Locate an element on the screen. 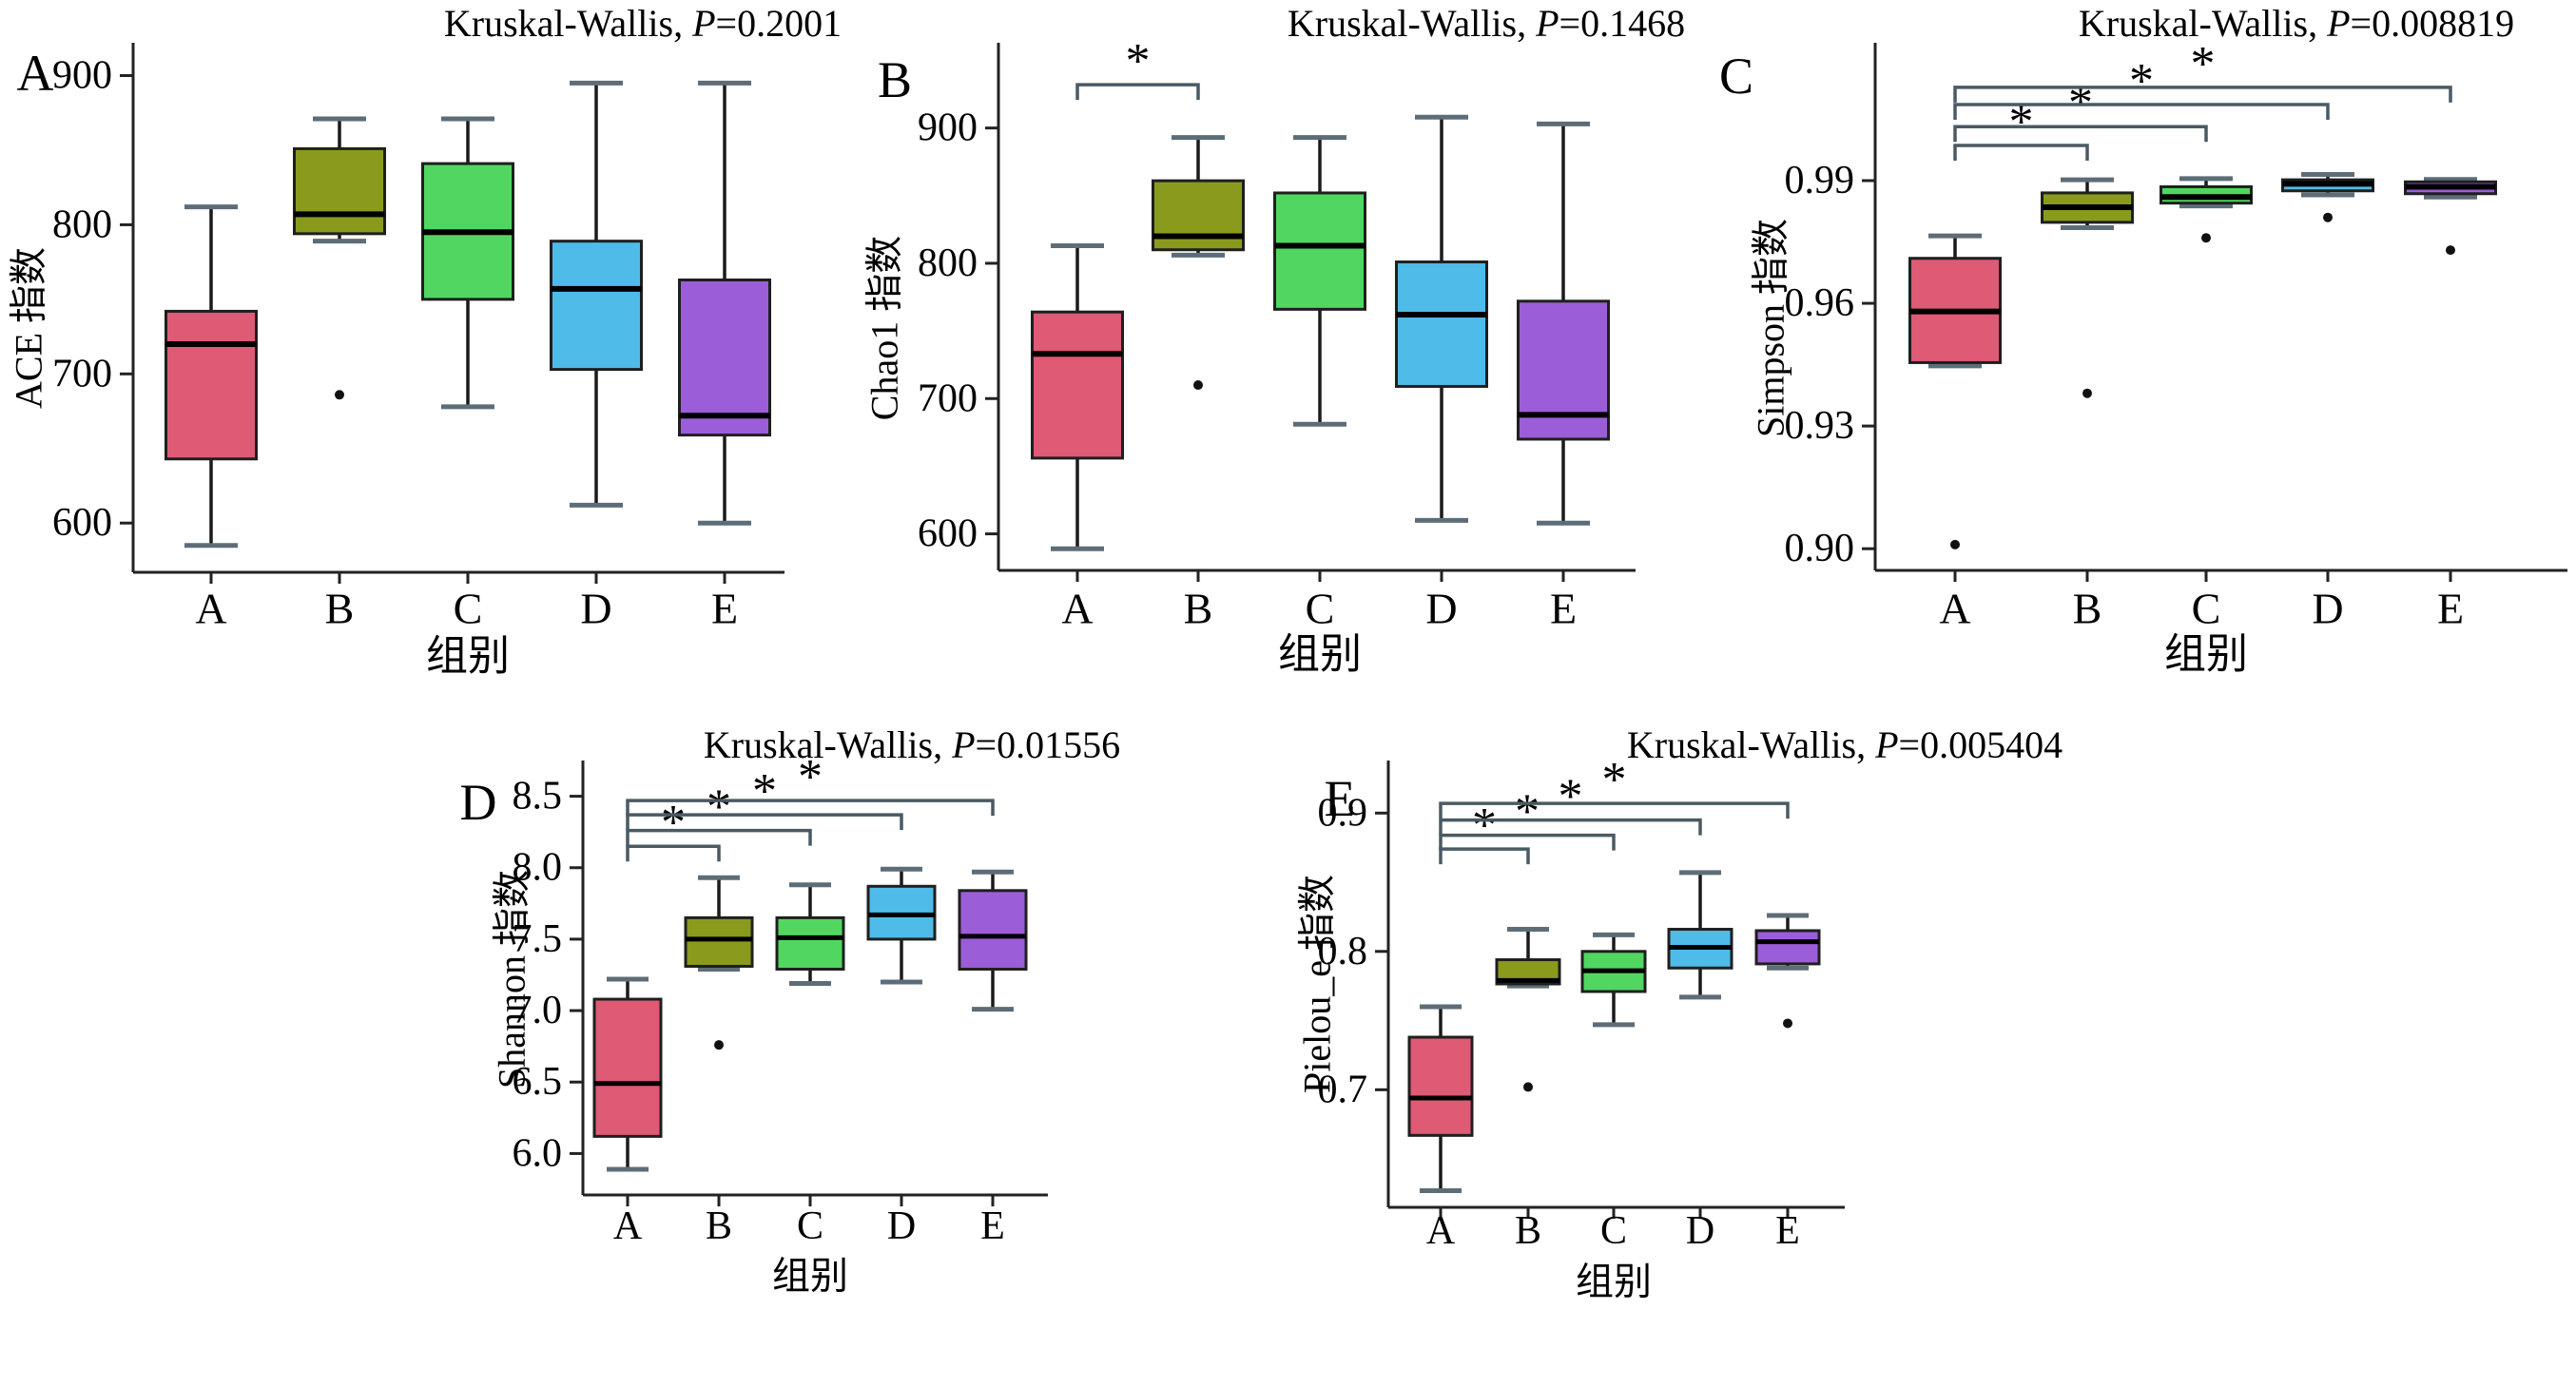 This screenshot has height=1387, width=2576. y-tick-label: 900 is located at coordinates (82, 76).